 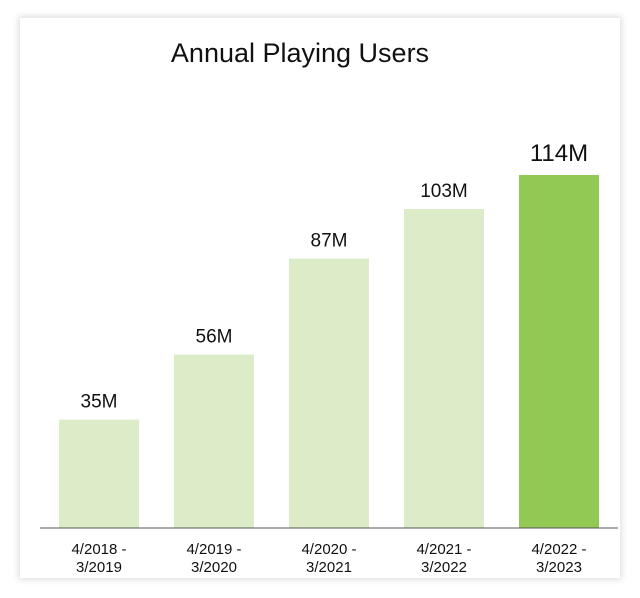 I want to click on x-tick-label-5-line-2: 3/2023, so click(x=559, y=567).